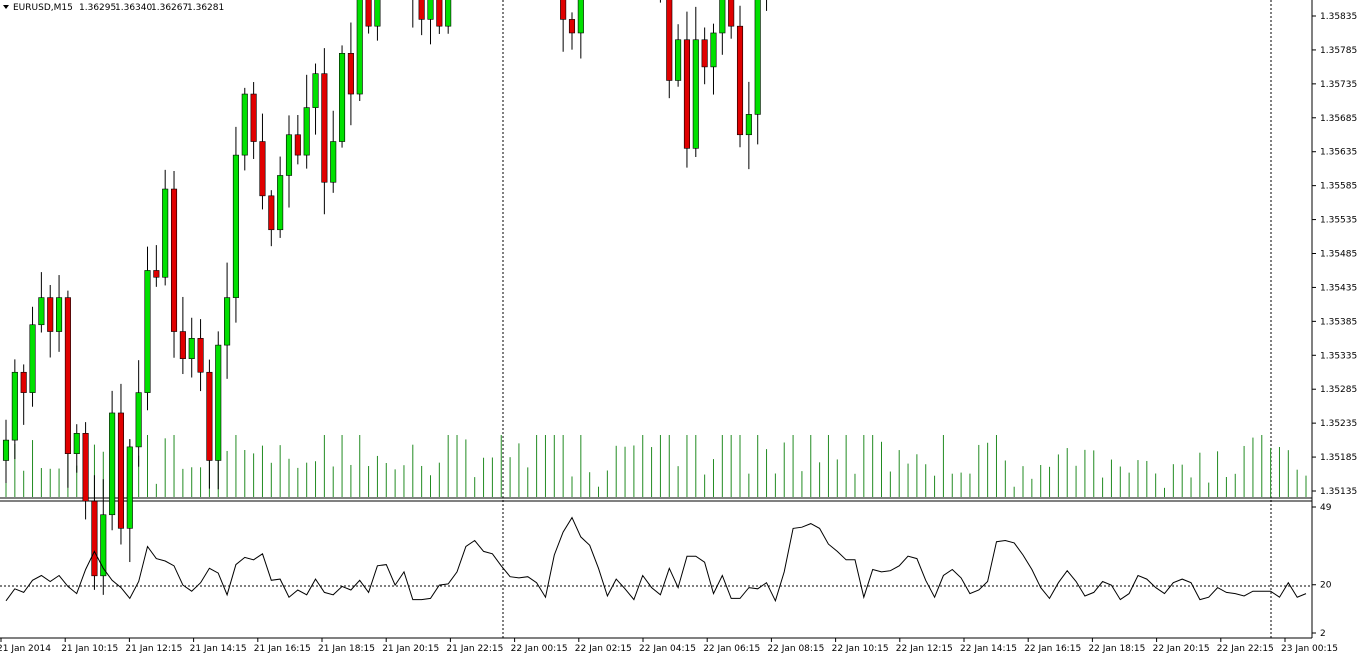 This screenshot has height=657, width=1357. I want to click on price-tick-label: 1.35535, so click(1338, 221).